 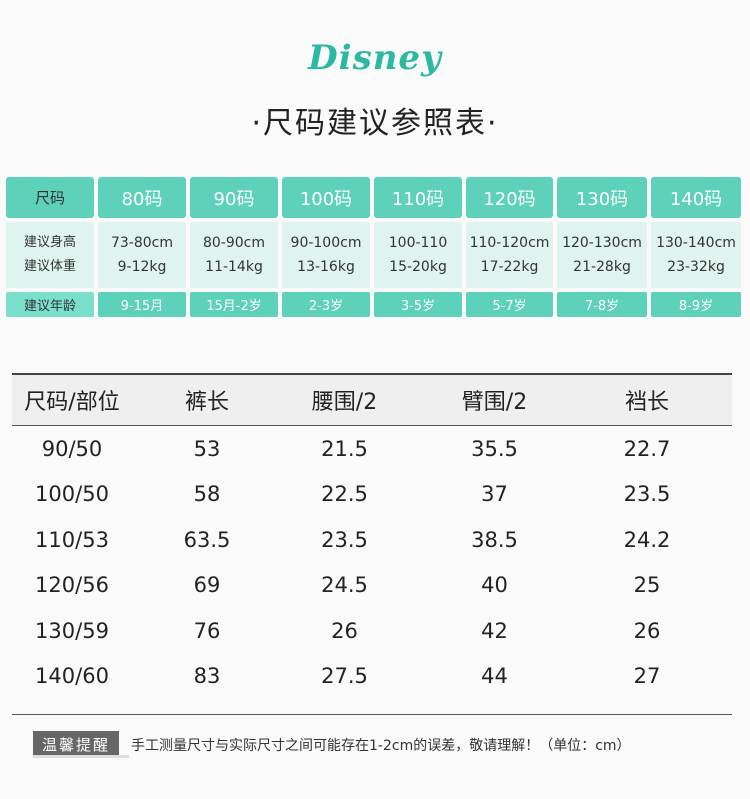 I want to click on table-row: 100/50 58 22.5 37 23.5, so click(x=372, y=495).